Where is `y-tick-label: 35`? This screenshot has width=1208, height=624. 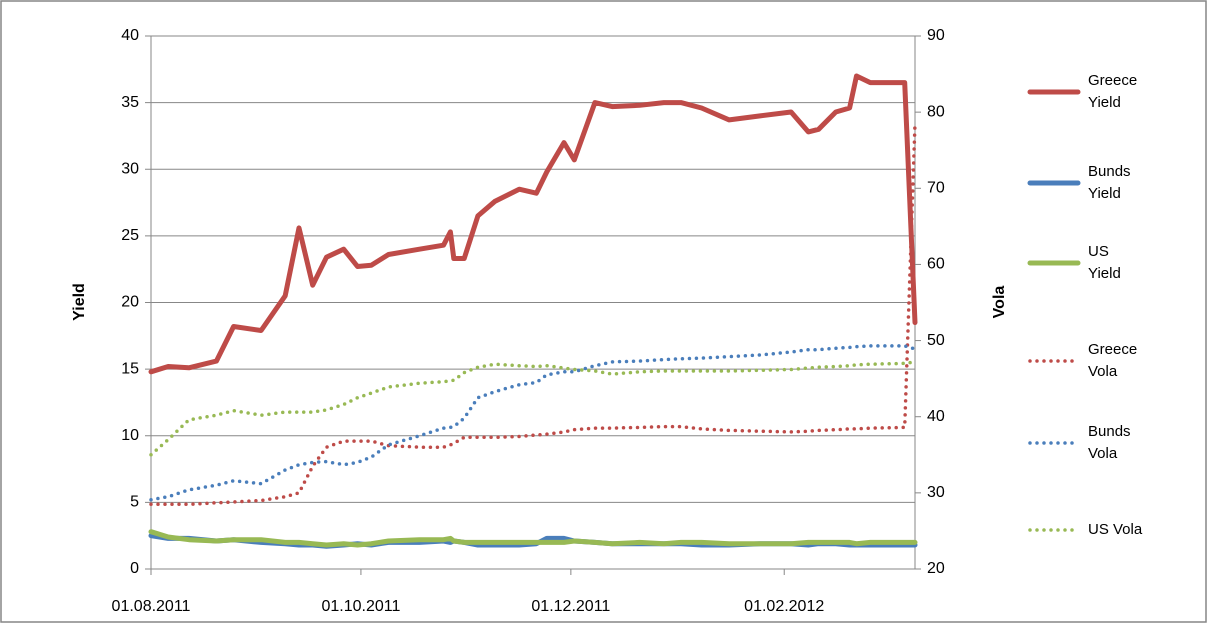 y-tick-label: 35 is located at coordinates (130, 102).